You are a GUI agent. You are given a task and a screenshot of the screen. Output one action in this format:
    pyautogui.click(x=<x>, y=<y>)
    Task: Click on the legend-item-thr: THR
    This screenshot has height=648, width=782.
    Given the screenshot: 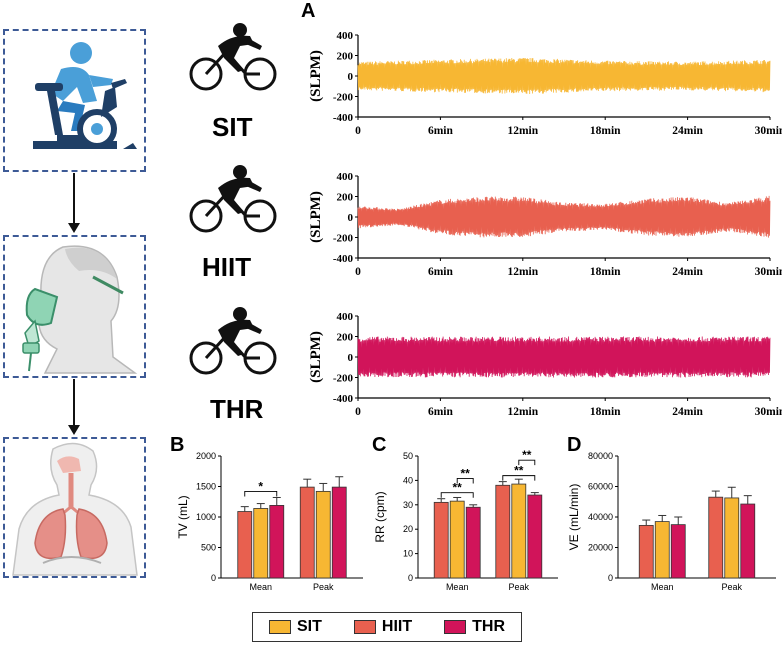 What is the action you would take?
    pyautogui.click(x=474, y=627)
    